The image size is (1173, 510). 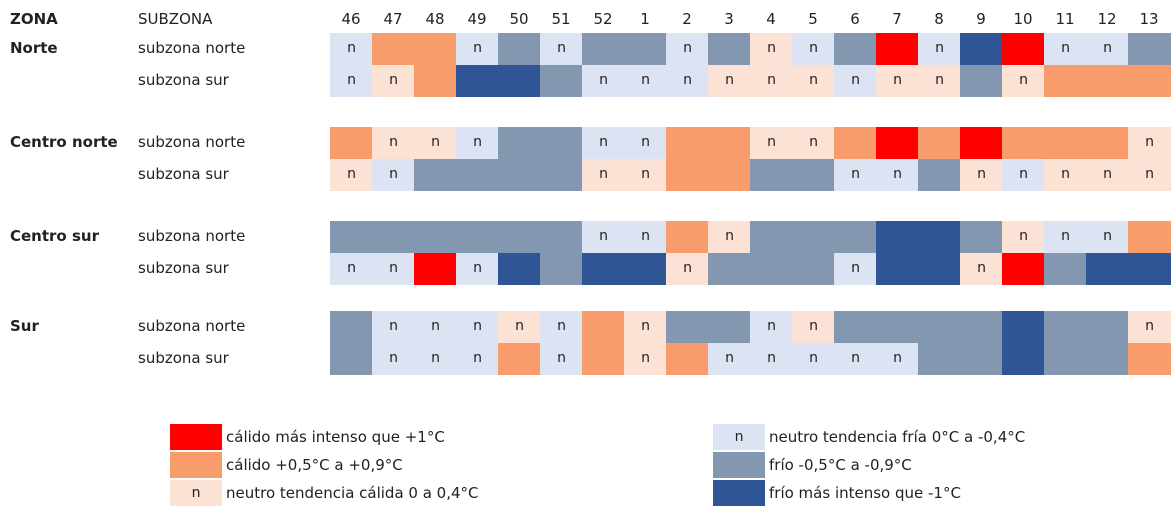 I want to click on week-label: 50, so click(x=519, y=19).